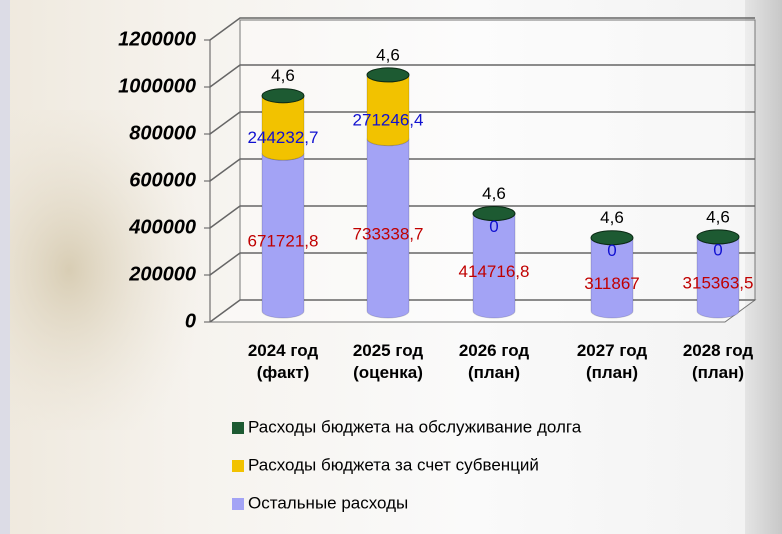 The width and height of the screenshot is (782, 534). What do you see at coordinates (388, 233) in the screenshot?
I see `value-label: 733338,7` at bounding box center [388, 233].